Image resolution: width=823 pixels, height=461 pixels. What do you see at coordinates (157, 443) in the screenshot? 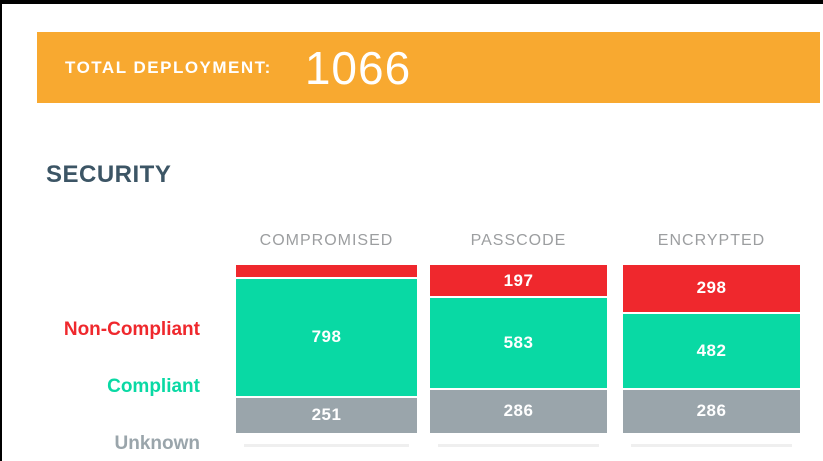
I see `row-label-unknown: Unknown` at bounding box center [157, 443].